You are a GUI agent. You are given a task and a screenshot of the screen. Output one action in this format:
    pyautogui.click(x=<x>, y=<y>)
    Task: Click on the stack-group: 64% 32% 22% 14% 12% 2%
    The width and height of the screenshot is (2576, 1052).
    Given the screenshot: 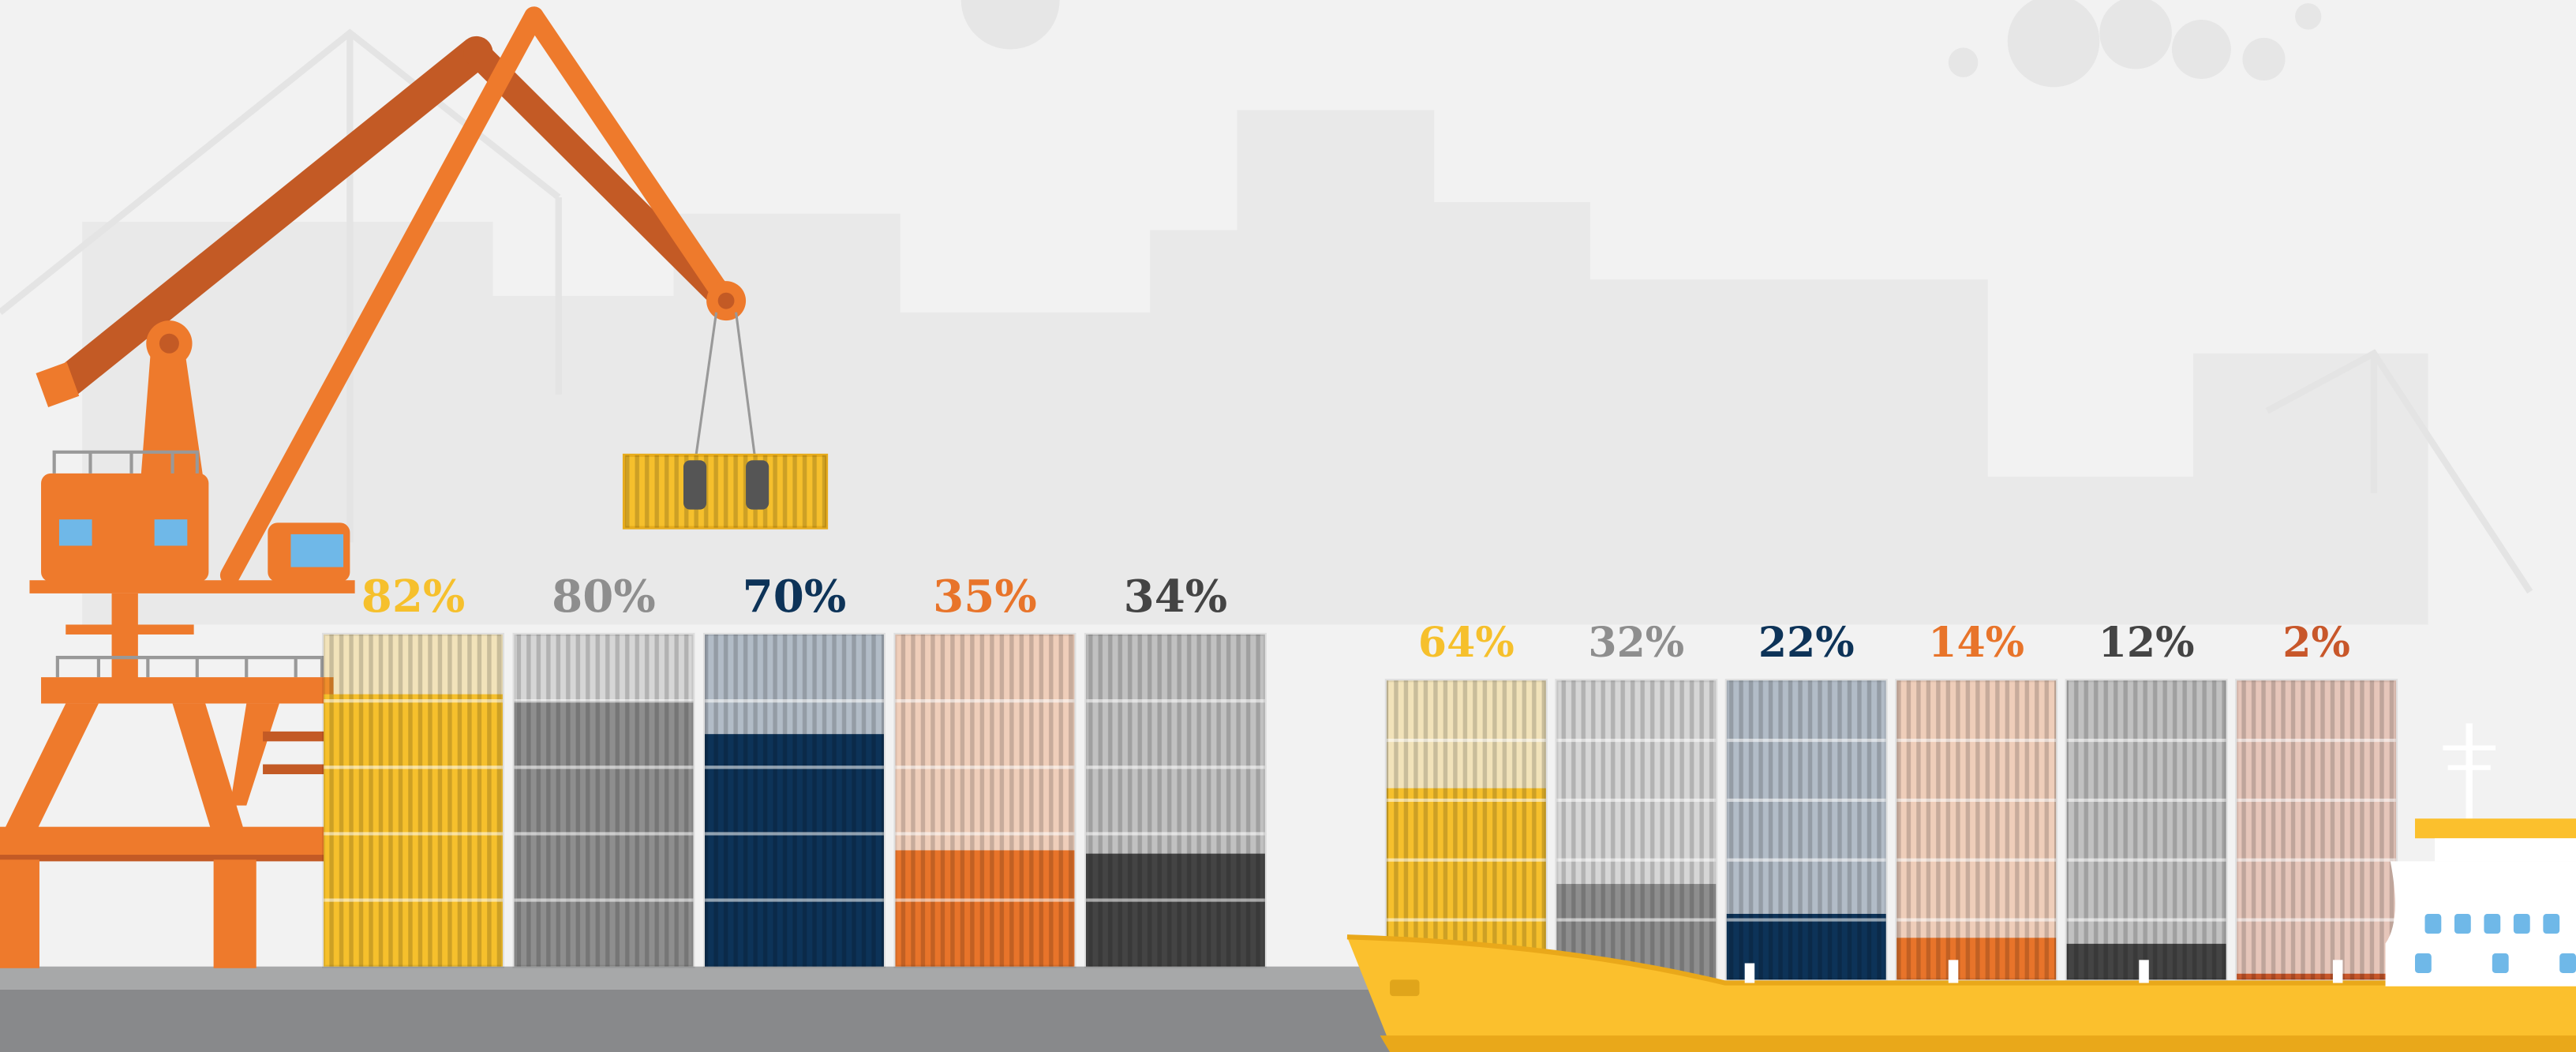 What is the action you would take?
    pyautogui.click(x=1891, y=800)
    